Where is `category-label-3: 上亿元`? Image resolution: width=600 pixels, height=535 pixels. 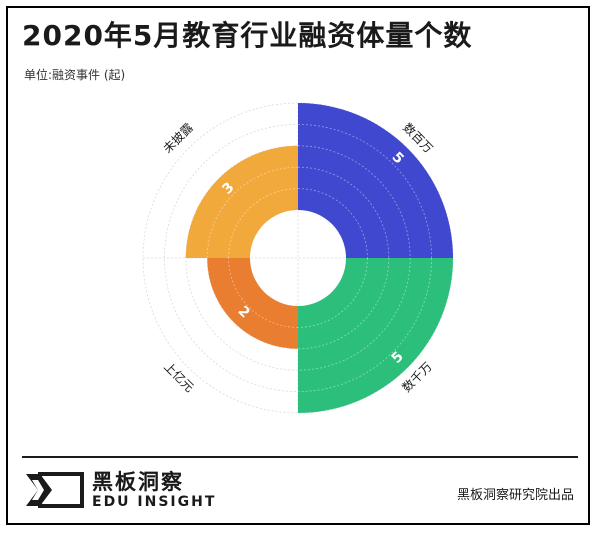 category-label-3: 上亿元 is located at coordinates (179, 377).